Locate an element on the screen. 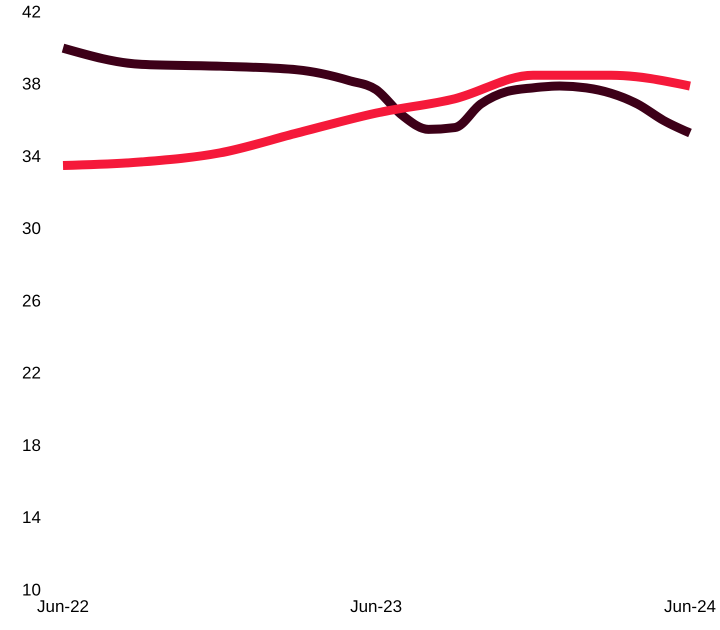  y-tick-label: 42 is located at coordinates (31, 12).